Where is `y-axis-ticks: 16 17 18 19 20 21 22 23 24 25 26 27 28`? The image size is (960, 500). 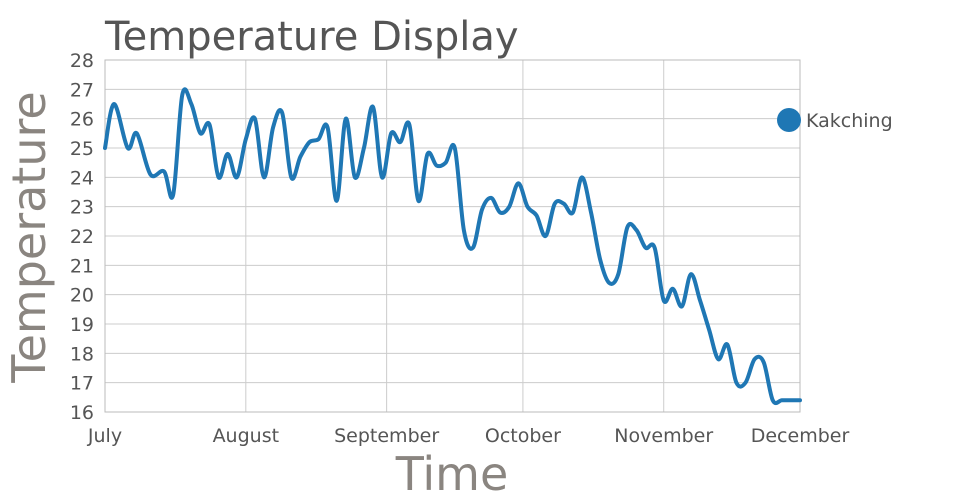 y-axis-ticks: 16 17 18 19 20 21 22 23 24 25 26 27 28 is located at coordinates (82, 237).